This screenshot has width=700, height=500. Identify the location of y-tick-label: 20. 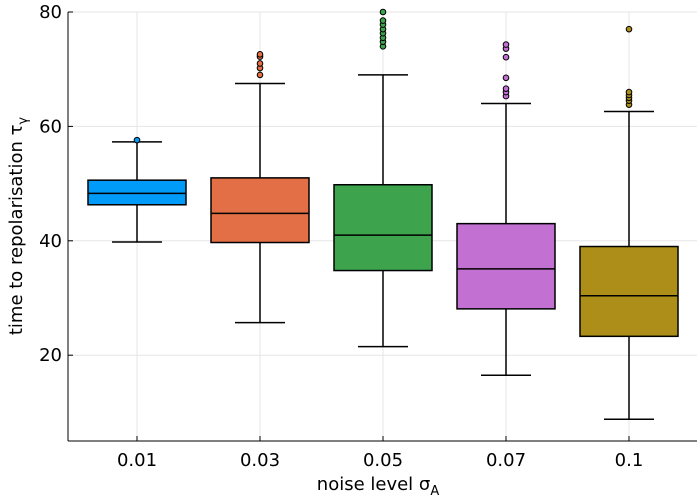
(50, 355).